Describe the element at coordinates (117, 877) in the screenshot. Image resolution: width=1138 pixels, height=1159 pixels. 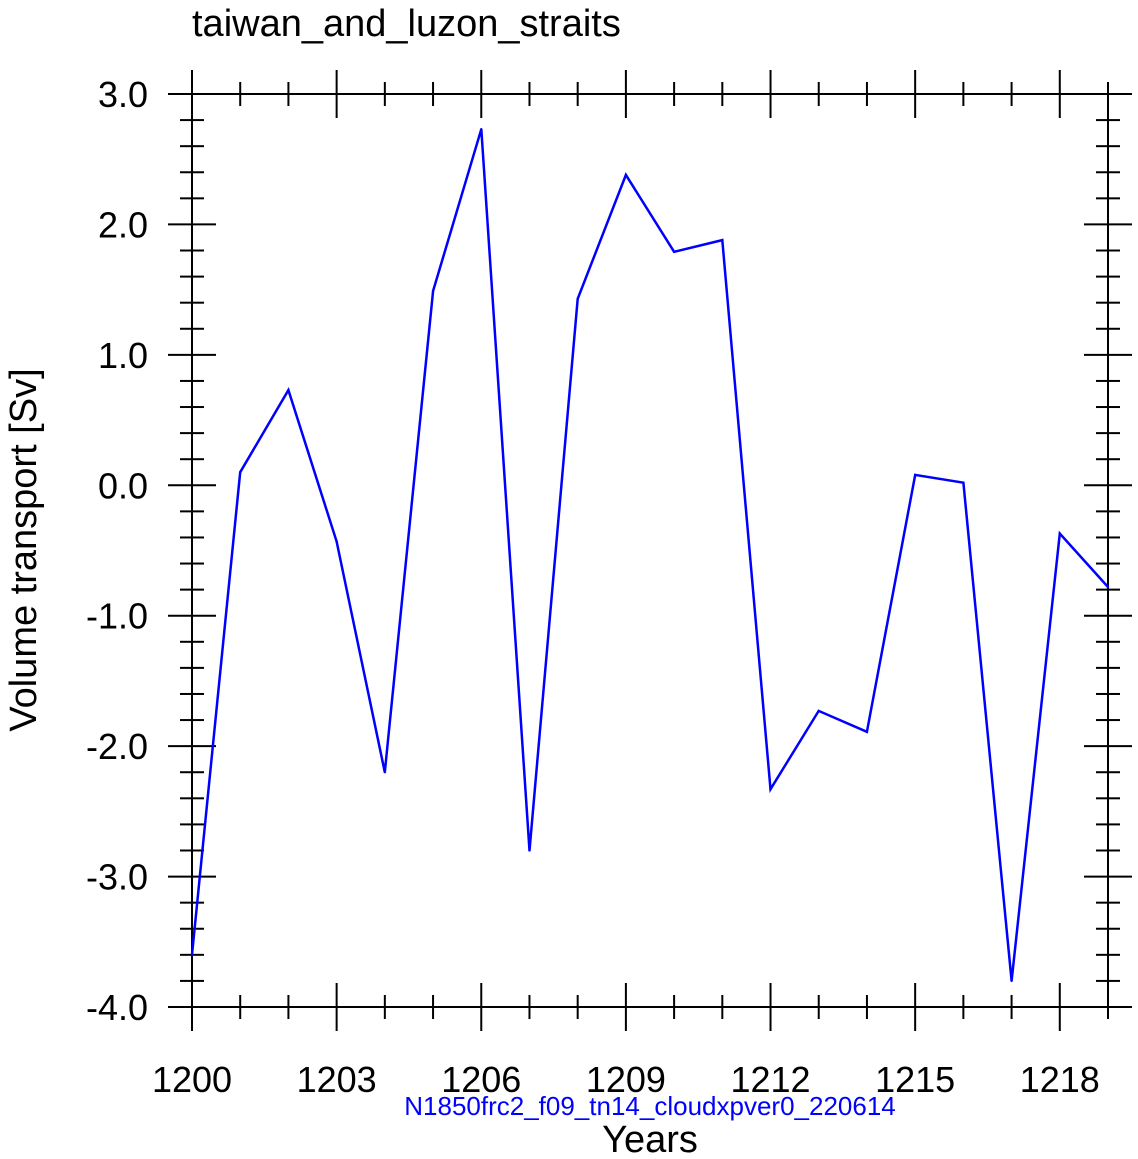
I see `y-tick-label: -3.0` at that location.